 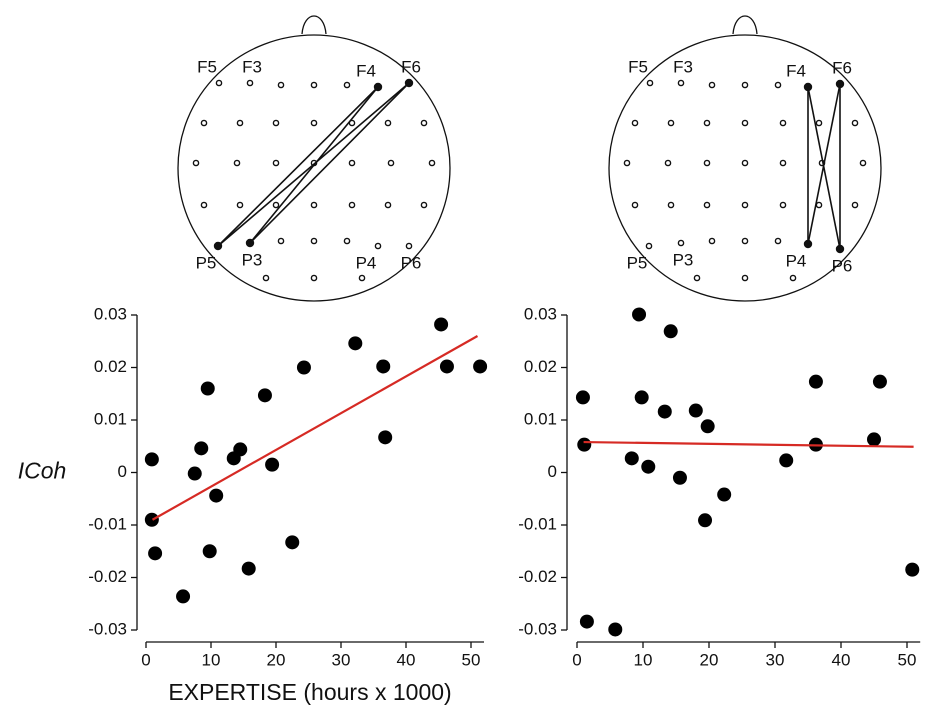 I want to click on x-tick-label: 30, so click(x=341, y=659).